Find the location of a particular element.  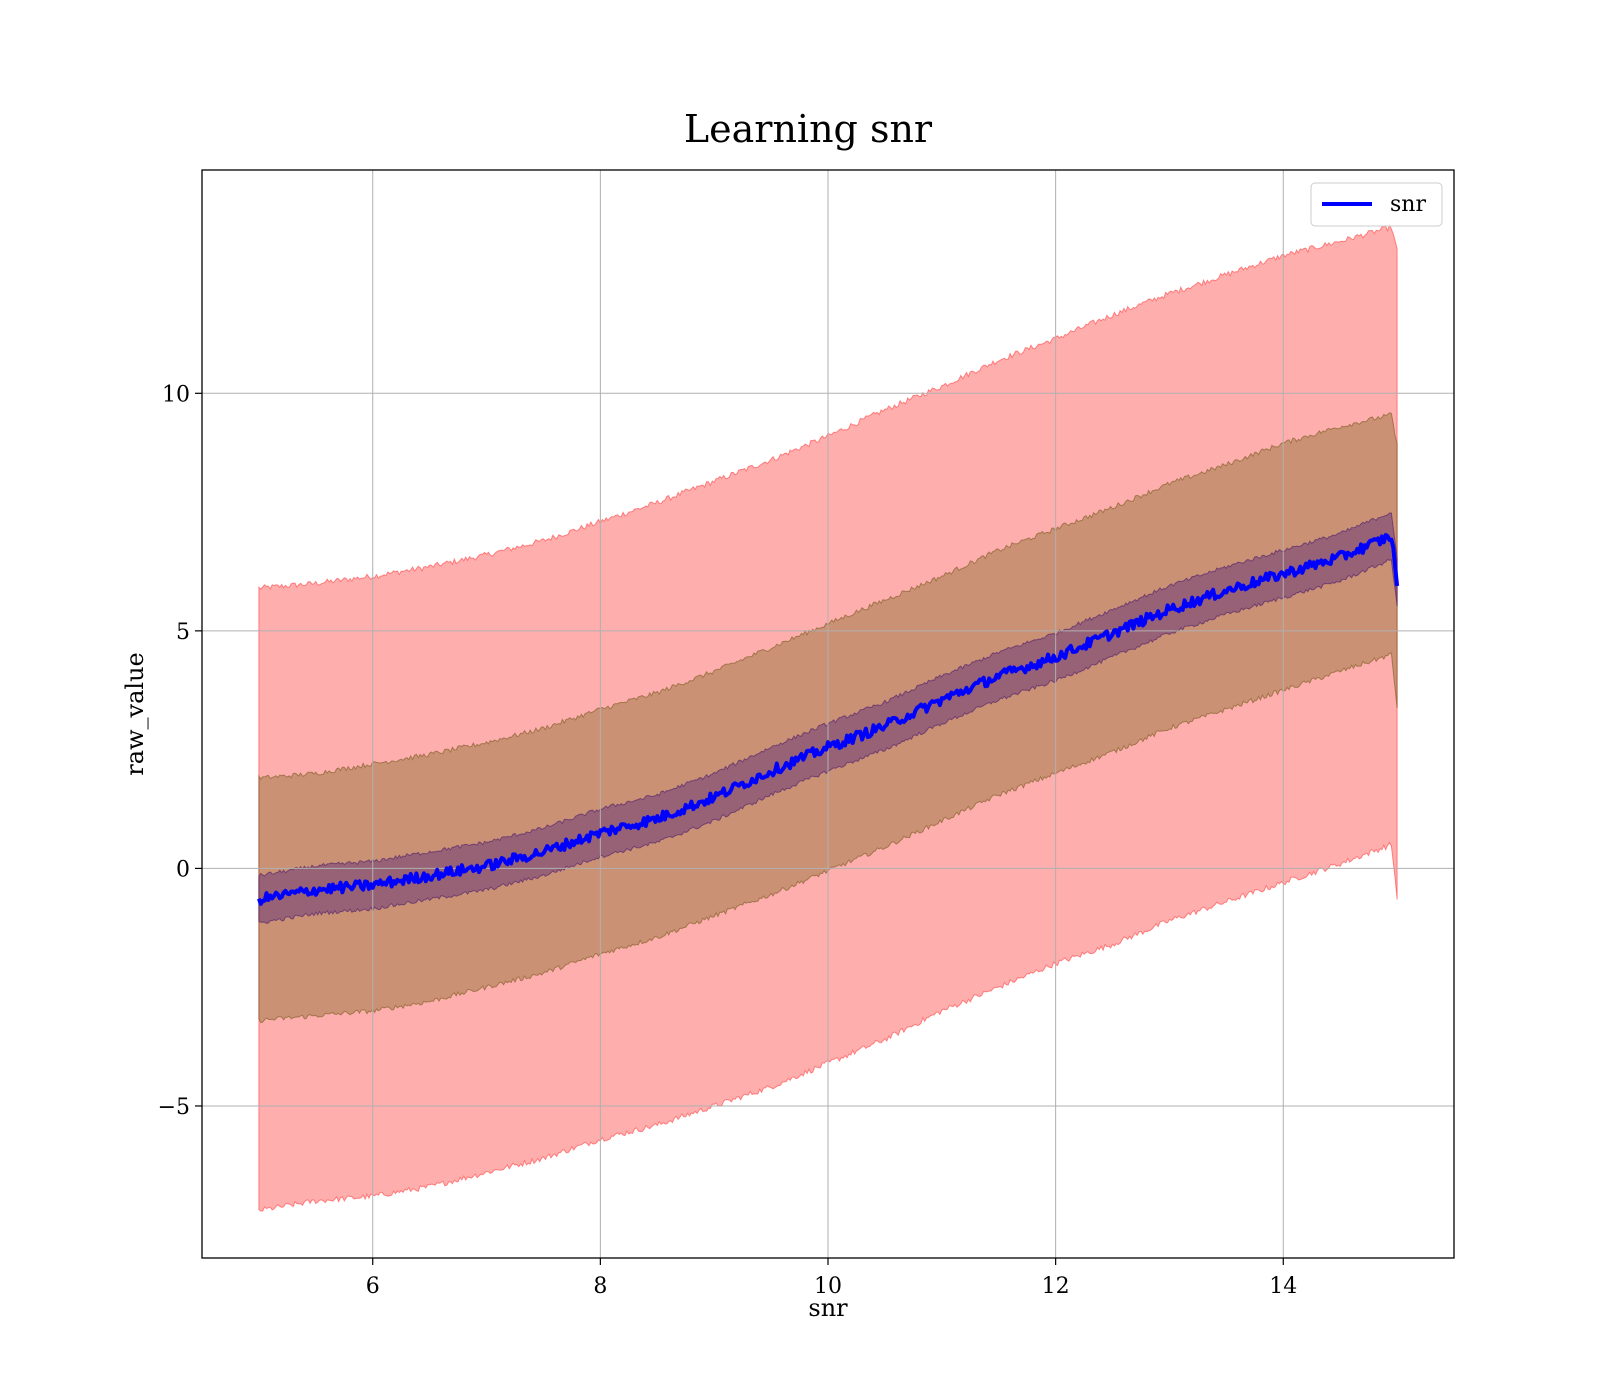

x-tick-label-1: 8 is located at coordinates (600, 1286).